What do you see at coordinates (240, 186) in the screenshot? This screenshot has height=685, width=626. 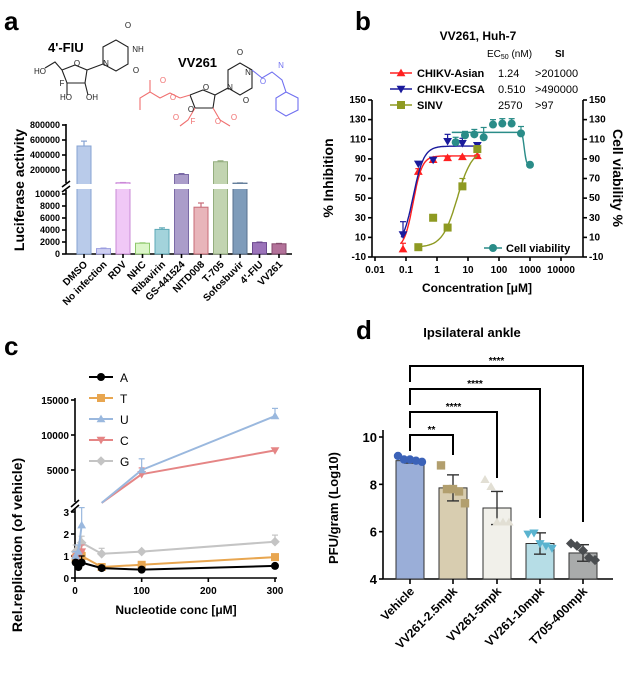 I see `bar-break-gap` at bounding box center [240, 186].